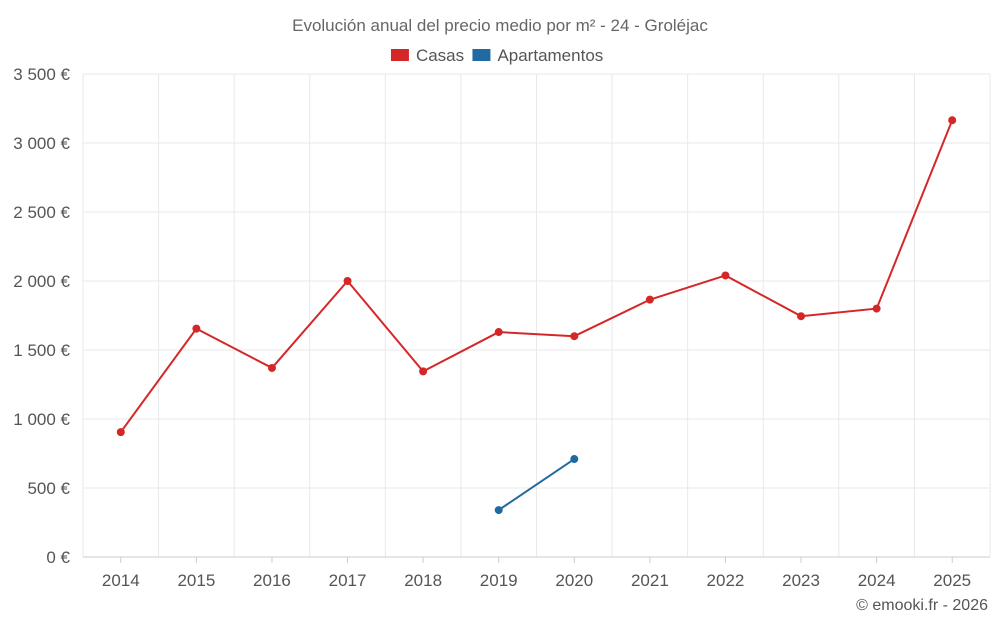 The width and height of the screenshot is (1000, 625). What do you see at coordinates (550, 55) in the screenshot?
I see `legend-label: Apartamentos` at bounding box center [550, 55].